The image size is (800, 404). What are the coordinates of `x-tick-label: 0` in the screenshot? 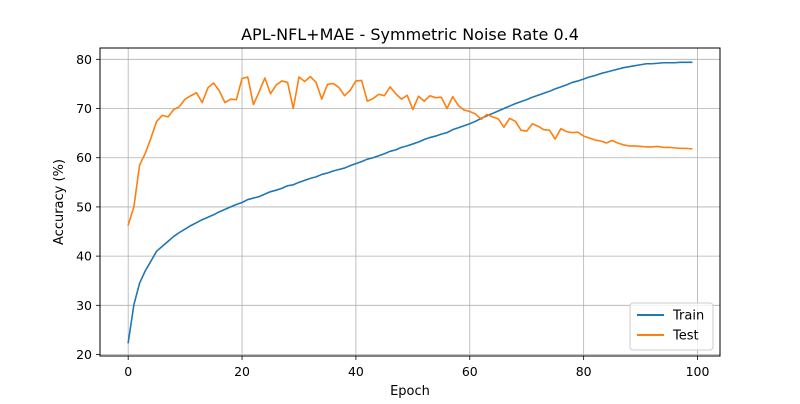 It's located at (128, 371).